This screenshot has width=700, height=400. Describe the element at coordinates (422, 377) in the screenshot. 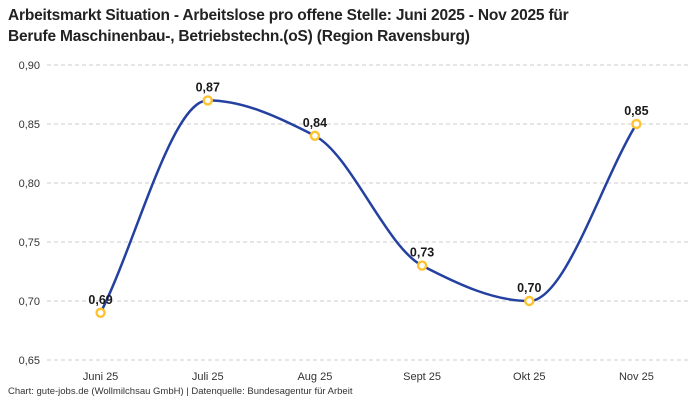

I see `x-tick-label: Sept 25` at that location.